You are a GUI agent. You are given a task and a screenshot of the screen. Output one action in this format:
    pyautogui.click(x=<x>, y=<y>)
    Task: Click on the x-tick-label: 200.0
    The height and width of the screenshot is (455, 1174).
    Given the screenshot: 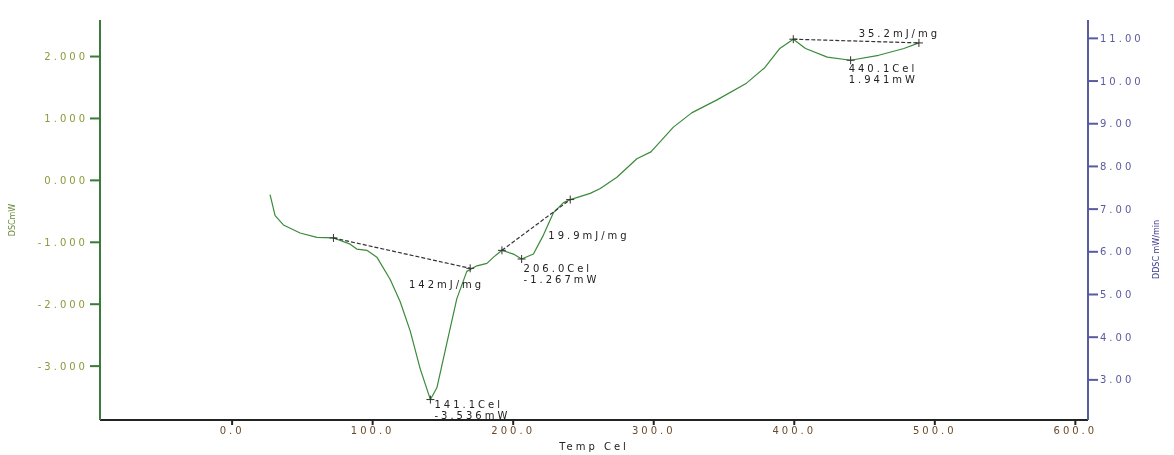 What is the action you would take?
    pyautogui.click(x=513, y=431)
    